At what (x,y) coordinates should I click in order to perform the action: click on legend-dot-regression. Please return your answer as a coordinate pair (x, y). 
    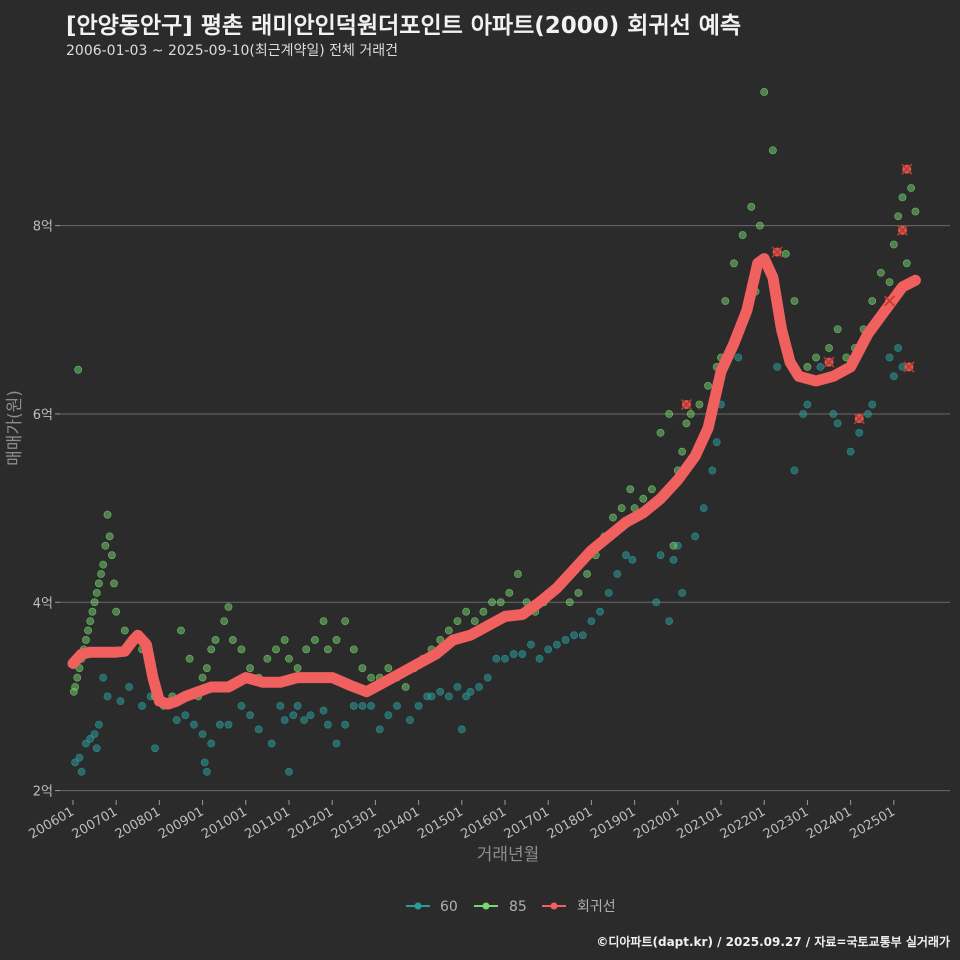
    Looking at the image, I should click on (554, 906).